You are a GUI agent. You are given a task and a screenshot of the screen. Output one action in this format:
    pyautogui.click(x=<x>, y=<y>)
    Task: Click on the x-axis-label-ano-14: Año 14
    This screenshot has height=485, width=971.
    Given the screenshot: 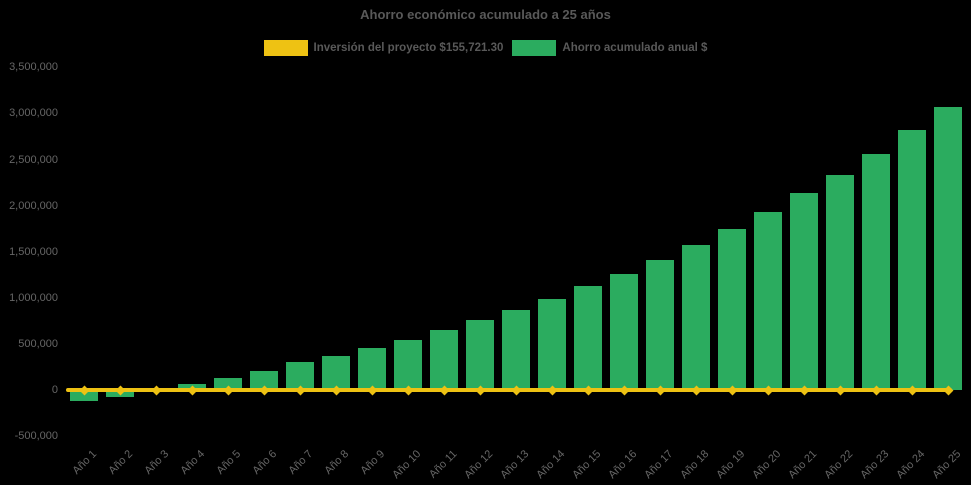 What is the action you would take?
    pyautogui.click(x=551, y=465)
    